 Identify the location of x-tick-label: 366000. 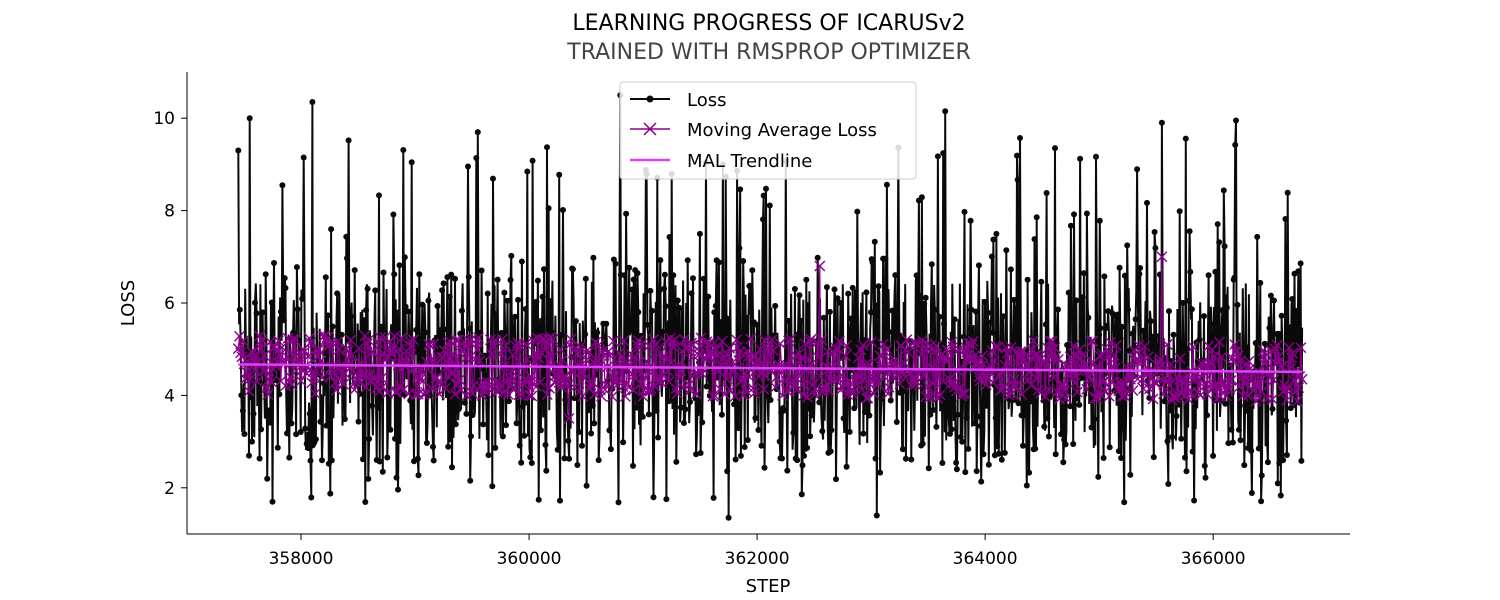
(1213, 559).